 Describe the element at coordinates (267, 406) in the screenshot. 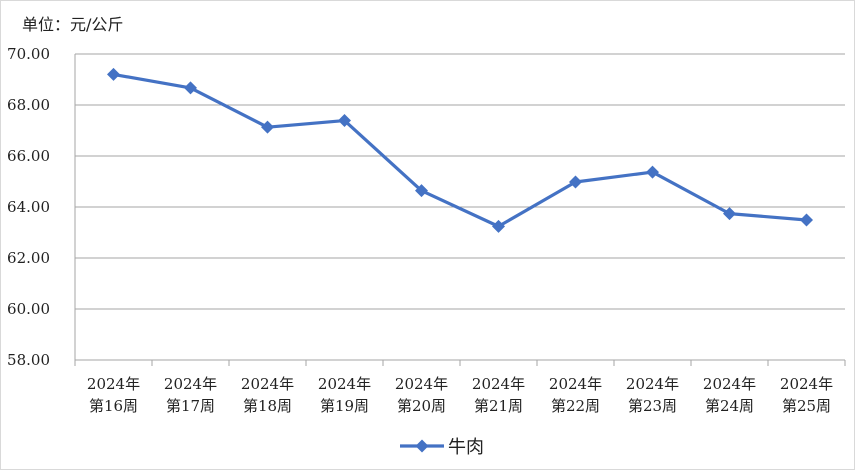

I see `x-tick-label-week: 第18周` at that location.